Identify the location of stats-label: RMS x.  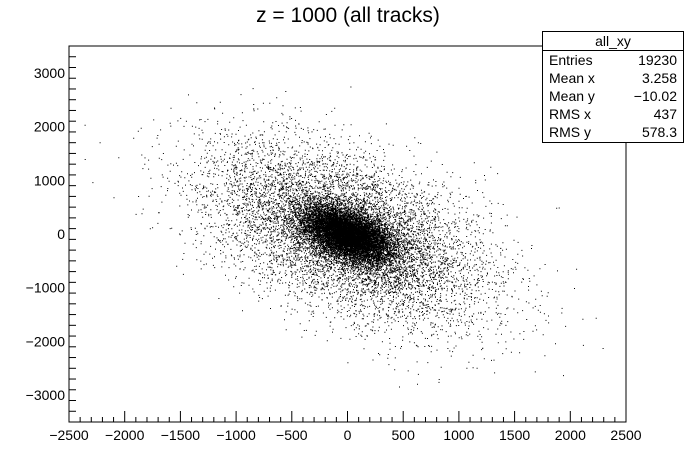
(570, 114).